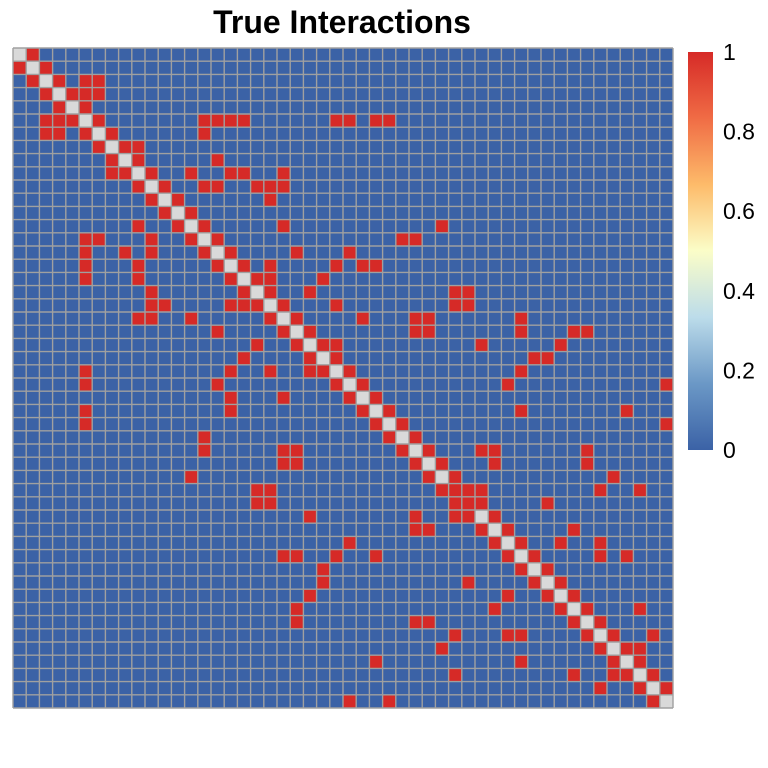 This screenshot has height=768, width=768. I want to click on color-legend-tick-label: 0.8, so click(739, 132).